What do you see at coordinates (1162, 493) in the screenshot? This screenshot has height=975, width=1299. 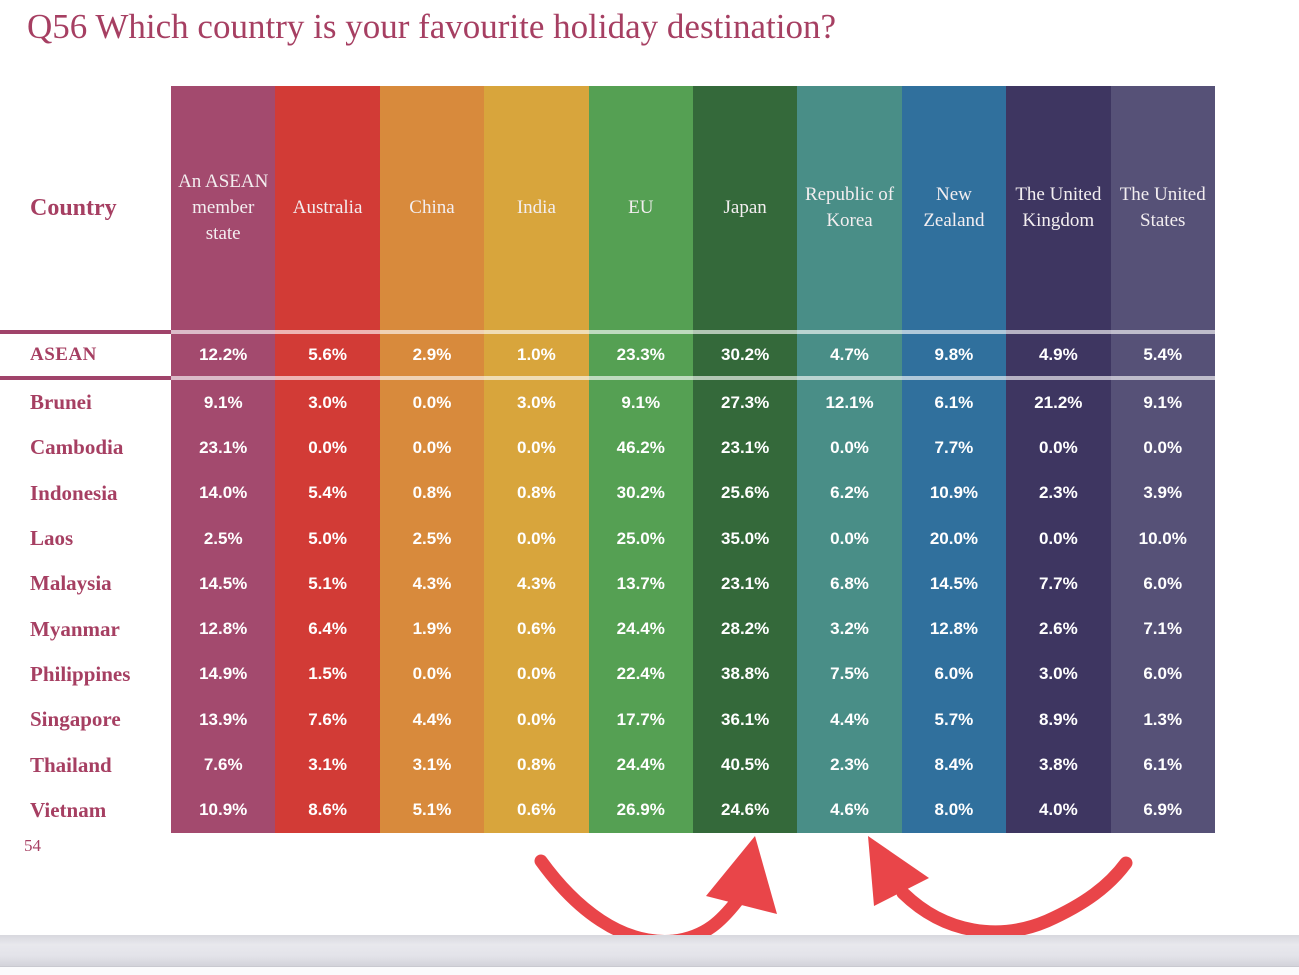 I see `data-cell: 3.9%` at bounding box center [1162, 493].